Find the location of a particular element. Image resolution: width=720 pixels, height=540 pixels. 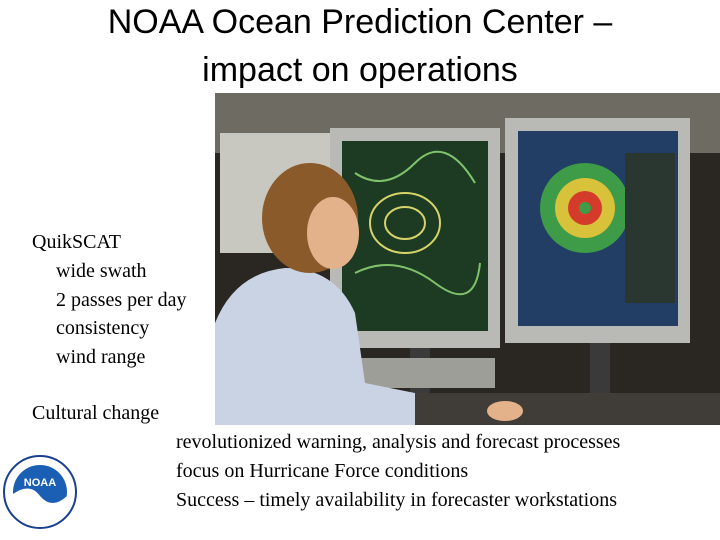

title-line: NOAA Ocean Prediction Center – is located at coordinates (360, 22).